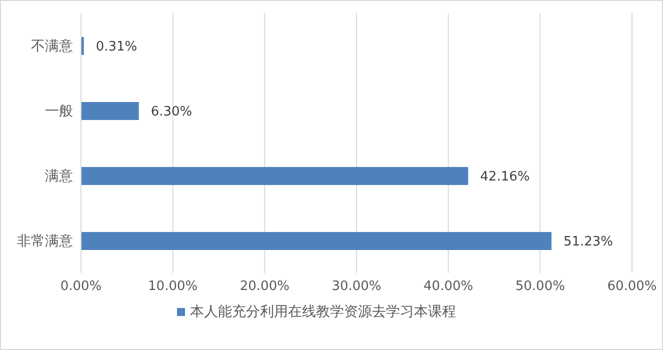  What do you see at coordinates (632, 286) in the screenshot?
I see `x-tick-label: 60.00%` at bounding box center [632, 286].